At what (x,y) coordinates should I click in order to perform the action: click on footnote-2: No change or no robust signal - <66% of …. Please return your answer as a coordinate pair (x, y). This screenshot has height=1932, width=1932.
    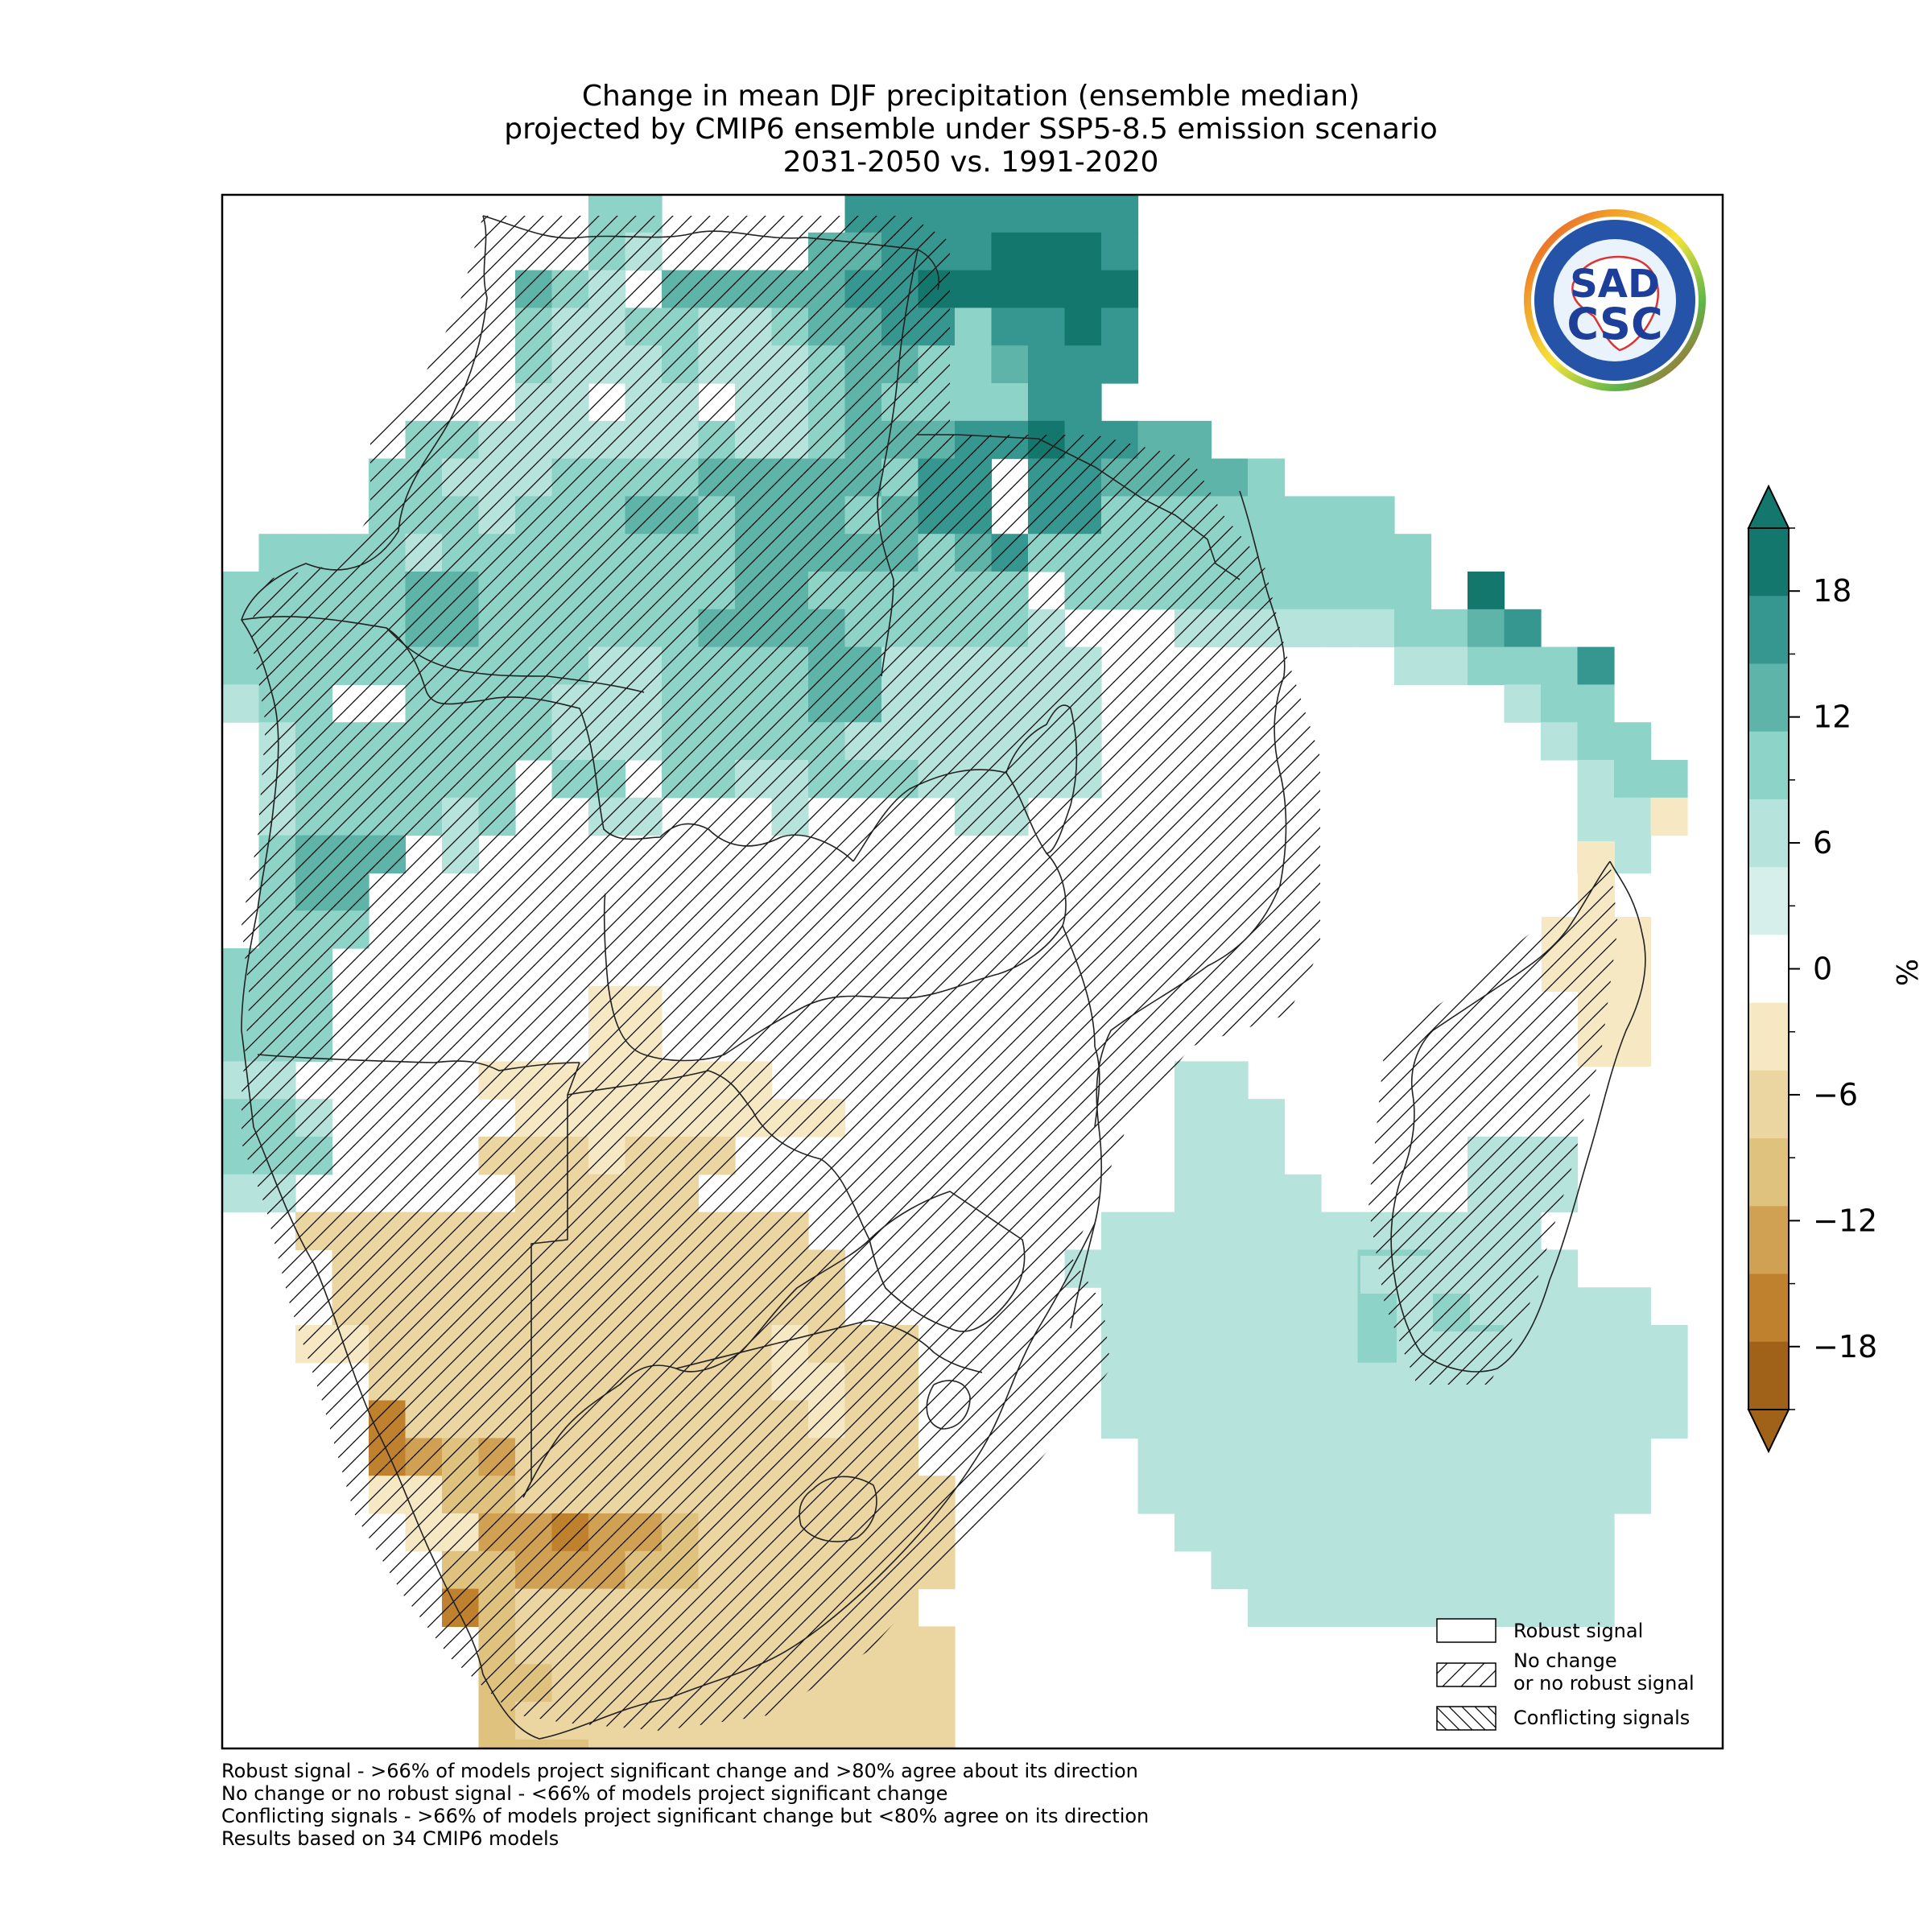
    Looking at the image, I should click on (584, 1793).